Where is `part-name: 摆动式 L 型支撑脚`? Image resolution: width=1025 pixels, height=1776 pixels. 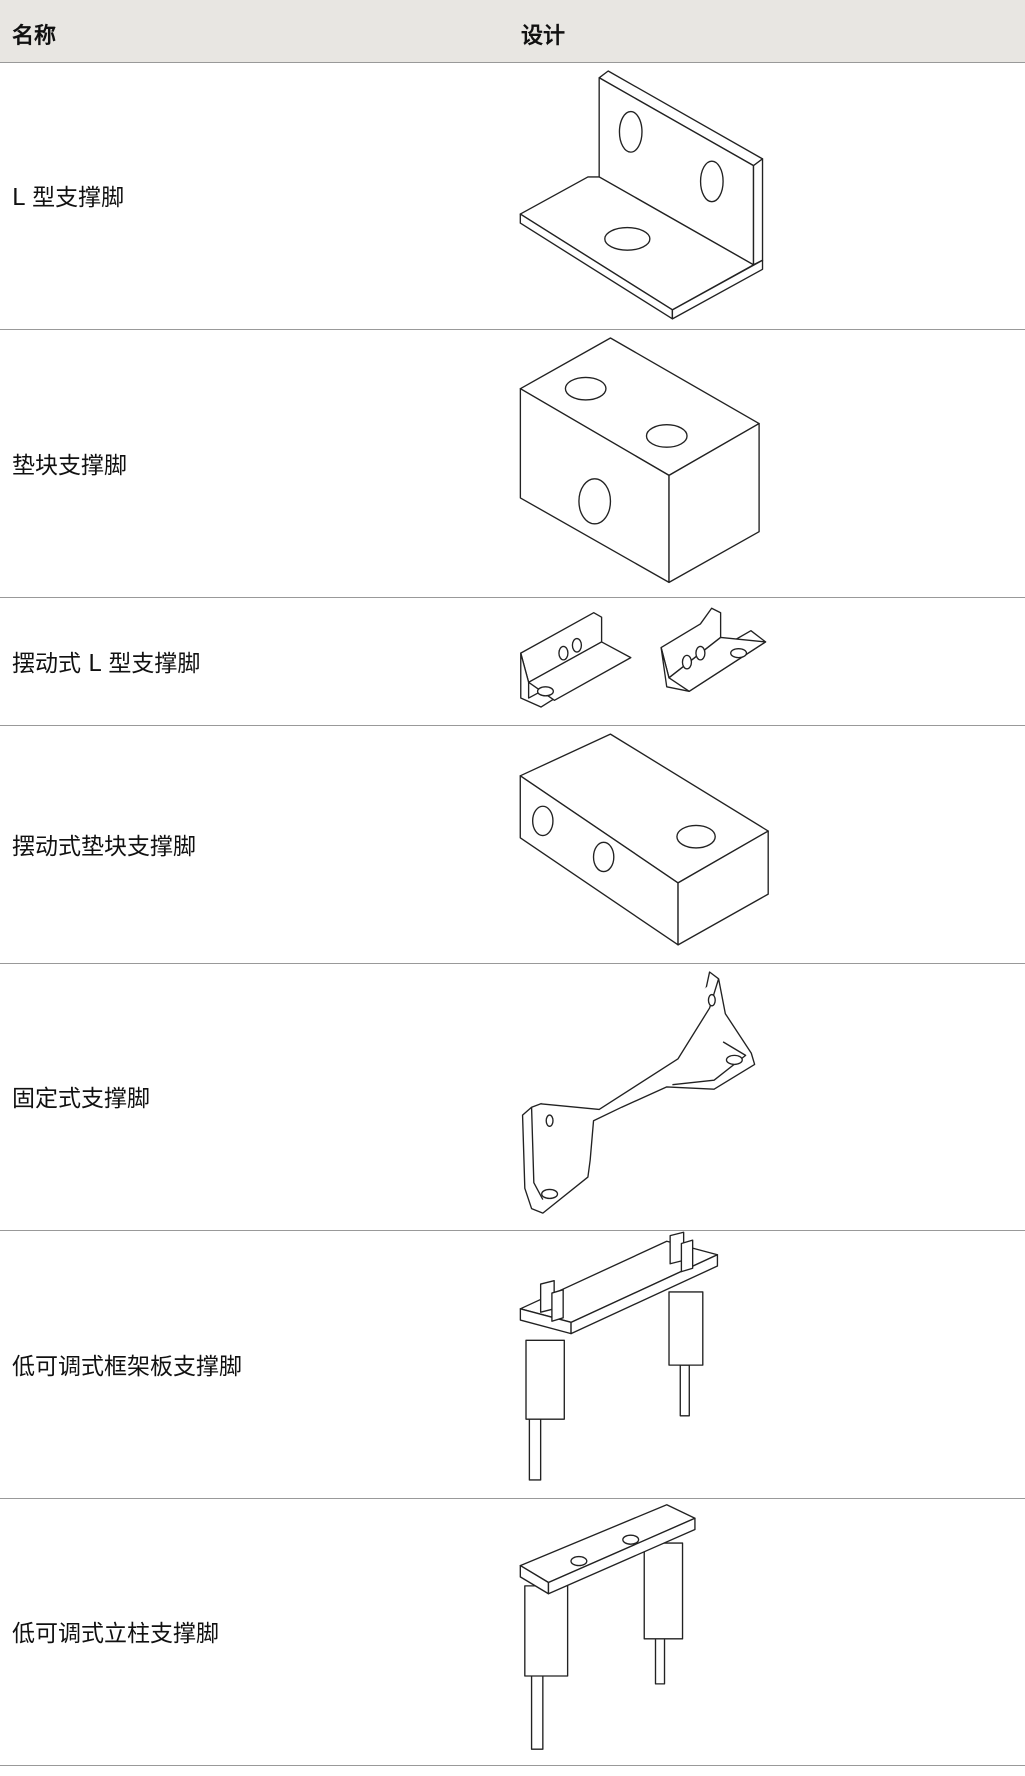 part-name: 摆动式 L 型支撑脚 is located at coordinates (106, 664).